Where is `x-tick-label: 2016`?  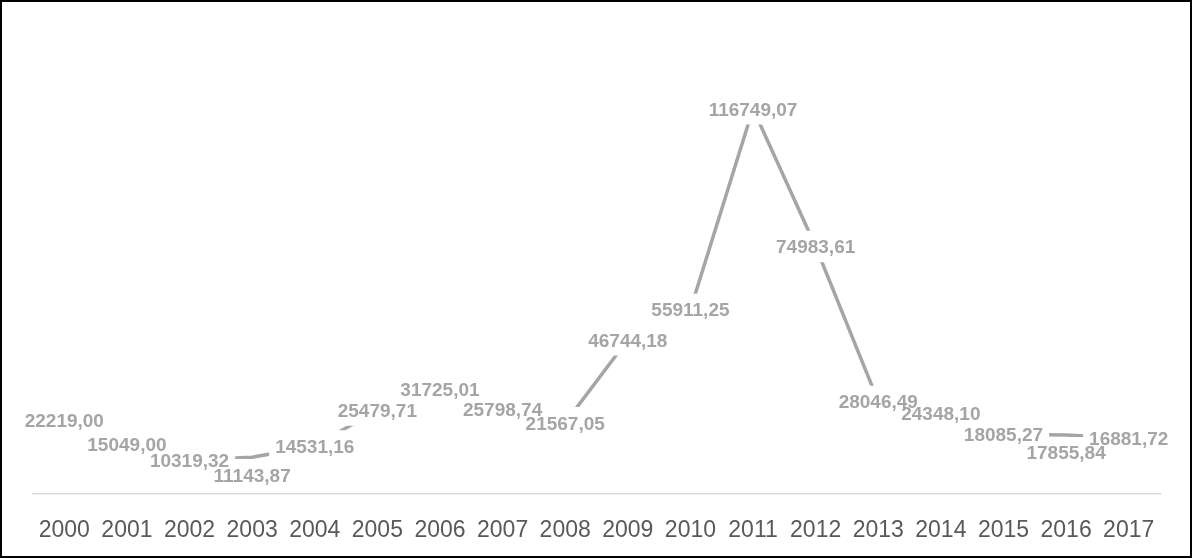 x-tick-label: 2016 is located at coordinates (1066, 529).